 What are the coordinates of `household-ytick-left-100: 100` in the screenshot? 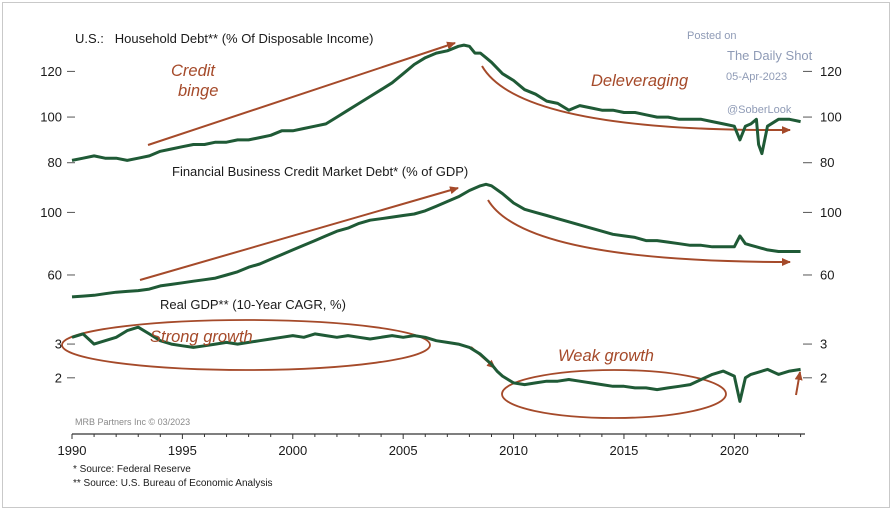 It's located at (51, 117).